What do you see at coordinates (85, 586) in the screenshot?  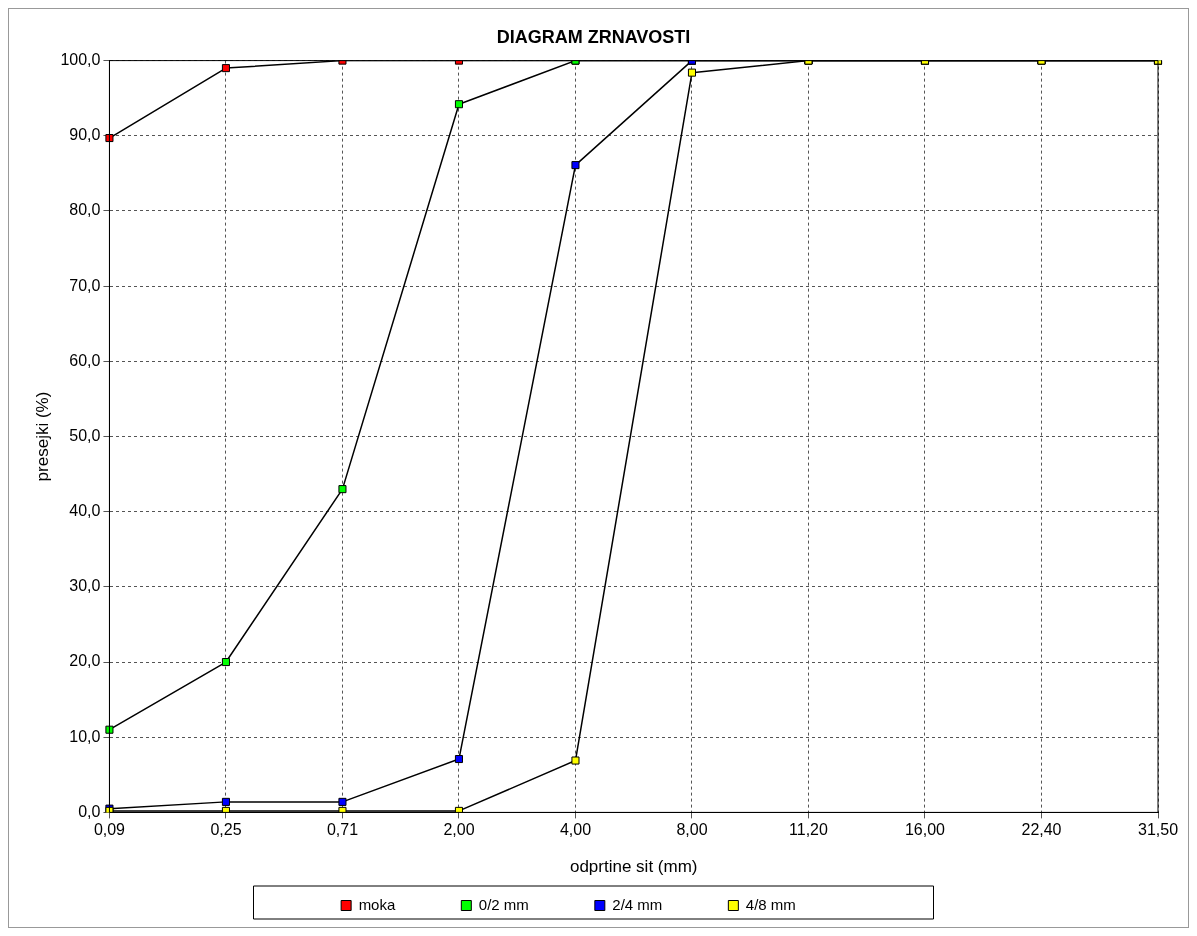 I see `y-tick-label: 30,0` at bounding box center [85, 586].